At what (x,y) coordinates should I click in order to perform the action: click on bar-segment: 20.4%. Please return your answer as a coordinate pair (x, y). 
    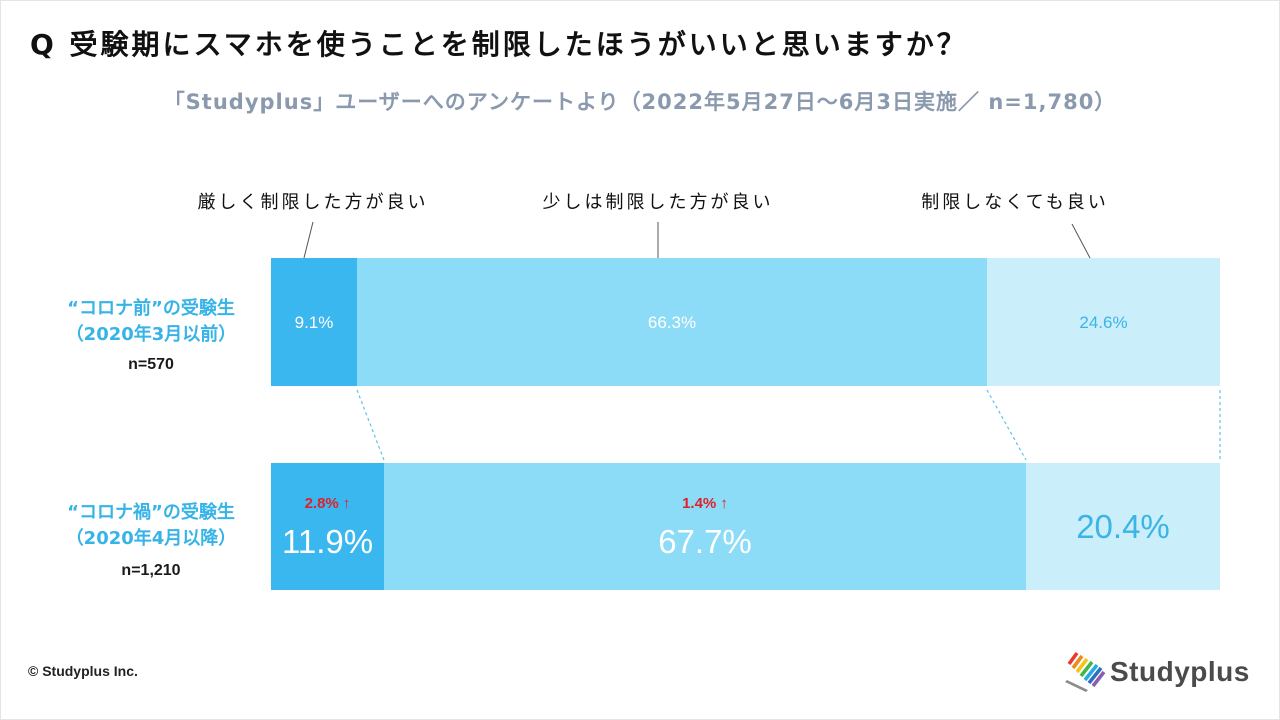
    Looking at the image, I should click on (1123, 526).